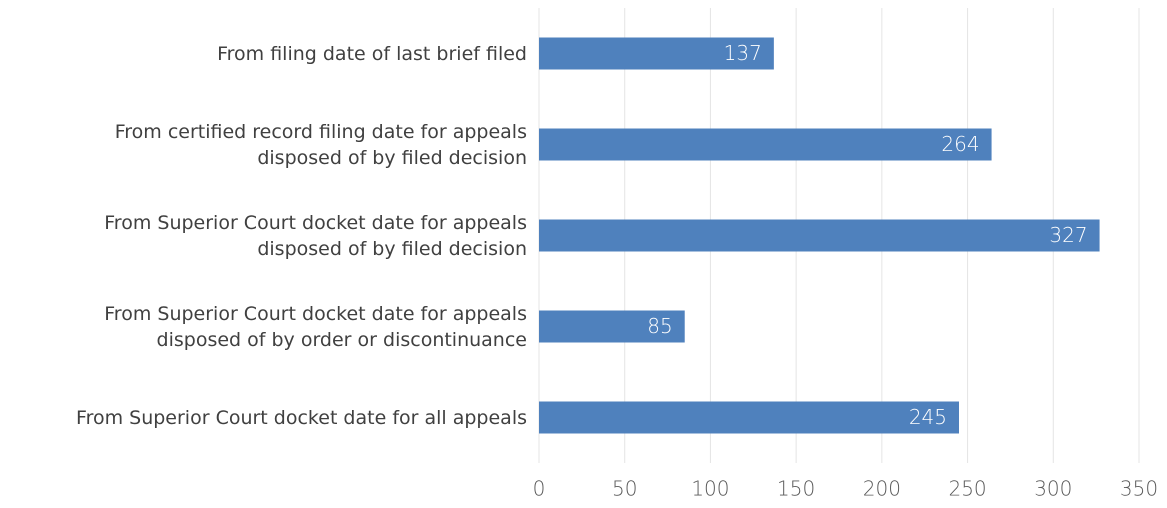  Describe the element at coordinates (1053, 489) in the screenshot. I see `x-tick-label: 300` at that location.